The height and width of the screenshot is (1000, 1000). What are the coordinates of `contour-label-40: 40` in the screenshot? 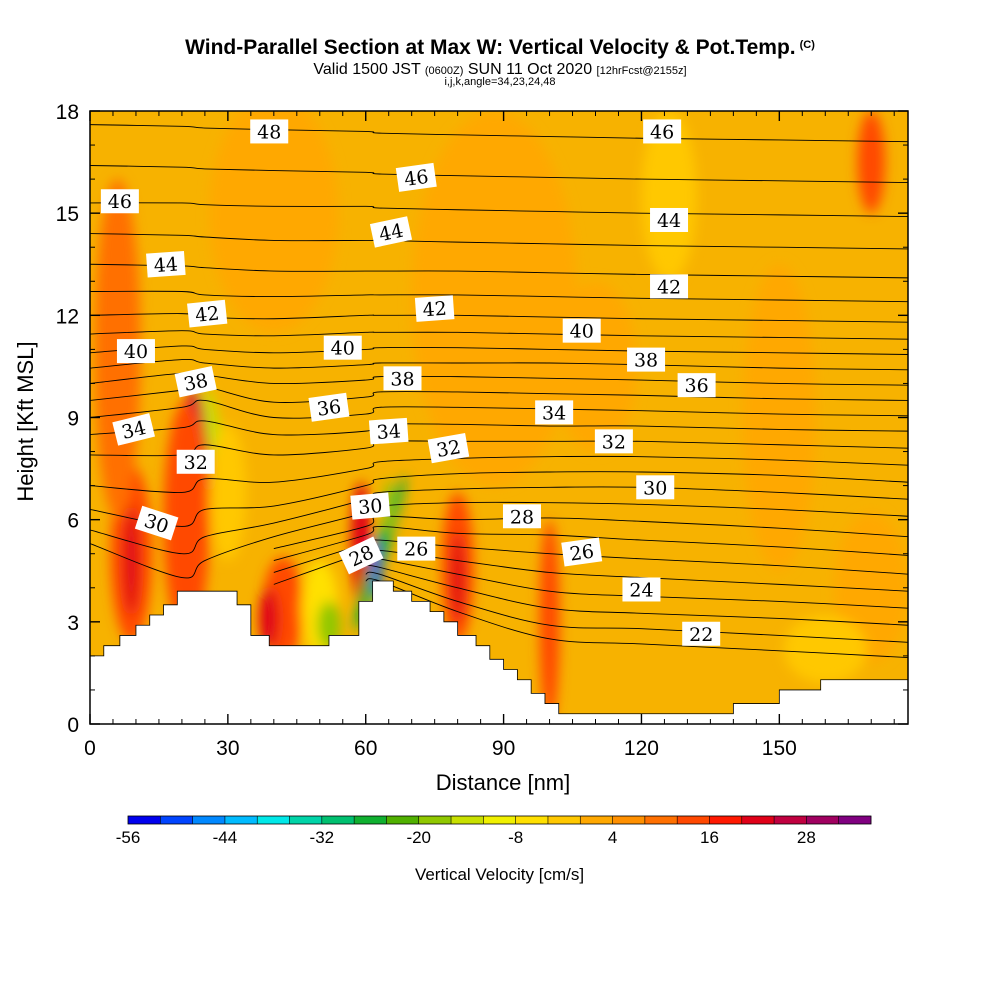 It's located at (135, 351).